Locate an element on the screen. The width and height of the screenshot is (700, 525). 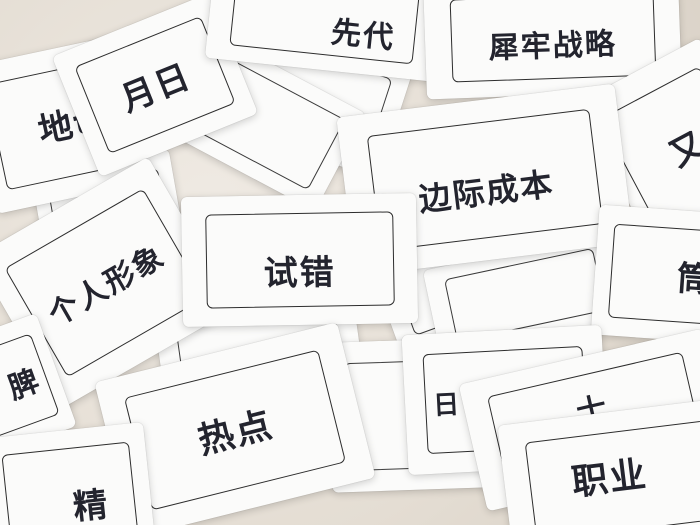
word-card: 精 is located at coordinates (78, 473).